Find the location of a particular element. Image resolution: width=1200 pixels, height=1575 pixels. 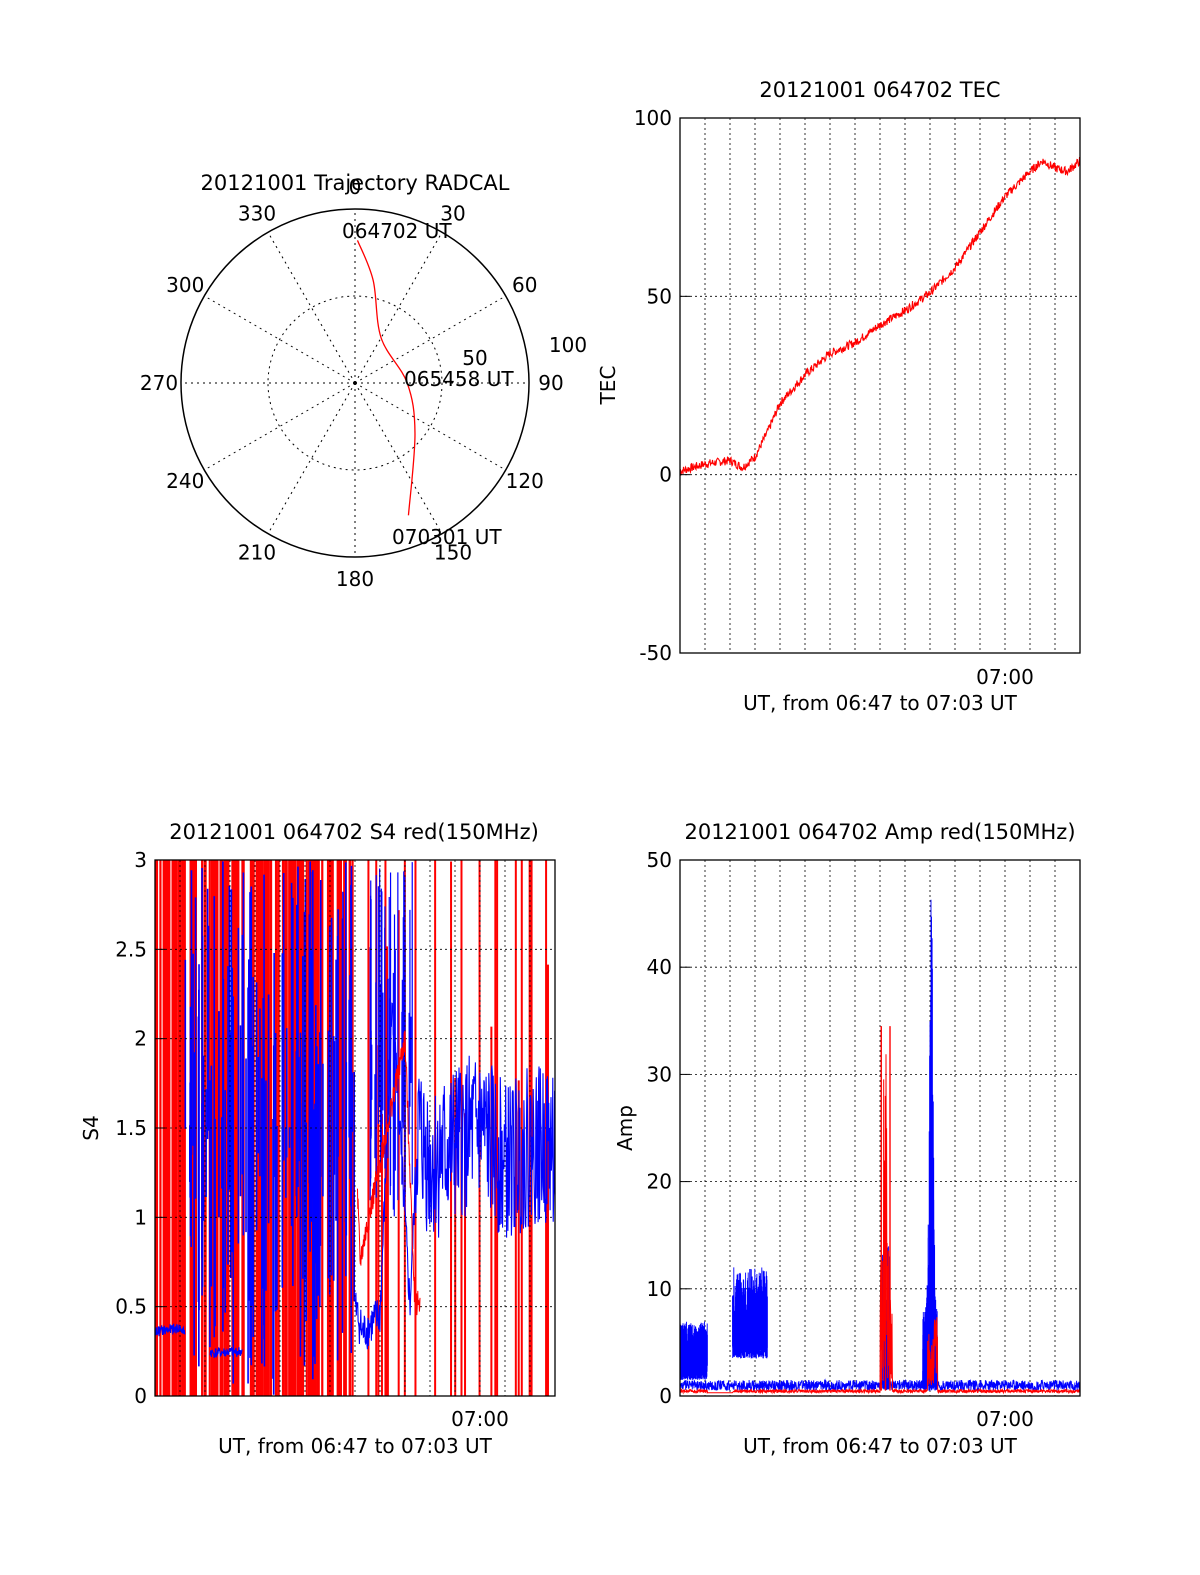

s4-y-ticks: 3 2.5 2 1.5 1 0.5 0 is located at coordinates (140, 1128).